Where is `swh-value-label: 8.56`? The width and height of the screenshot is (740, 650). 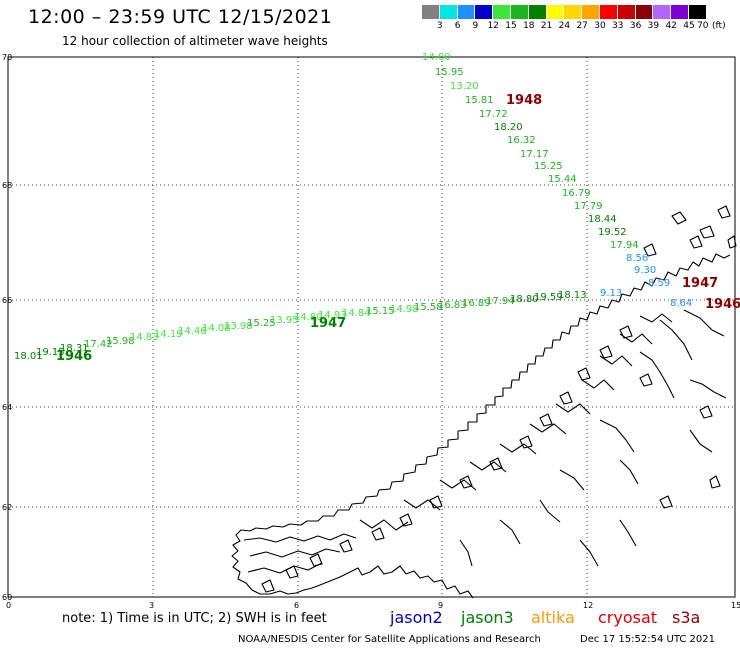 swh-value-label: 8.56 is located at coordinates (637, 258).